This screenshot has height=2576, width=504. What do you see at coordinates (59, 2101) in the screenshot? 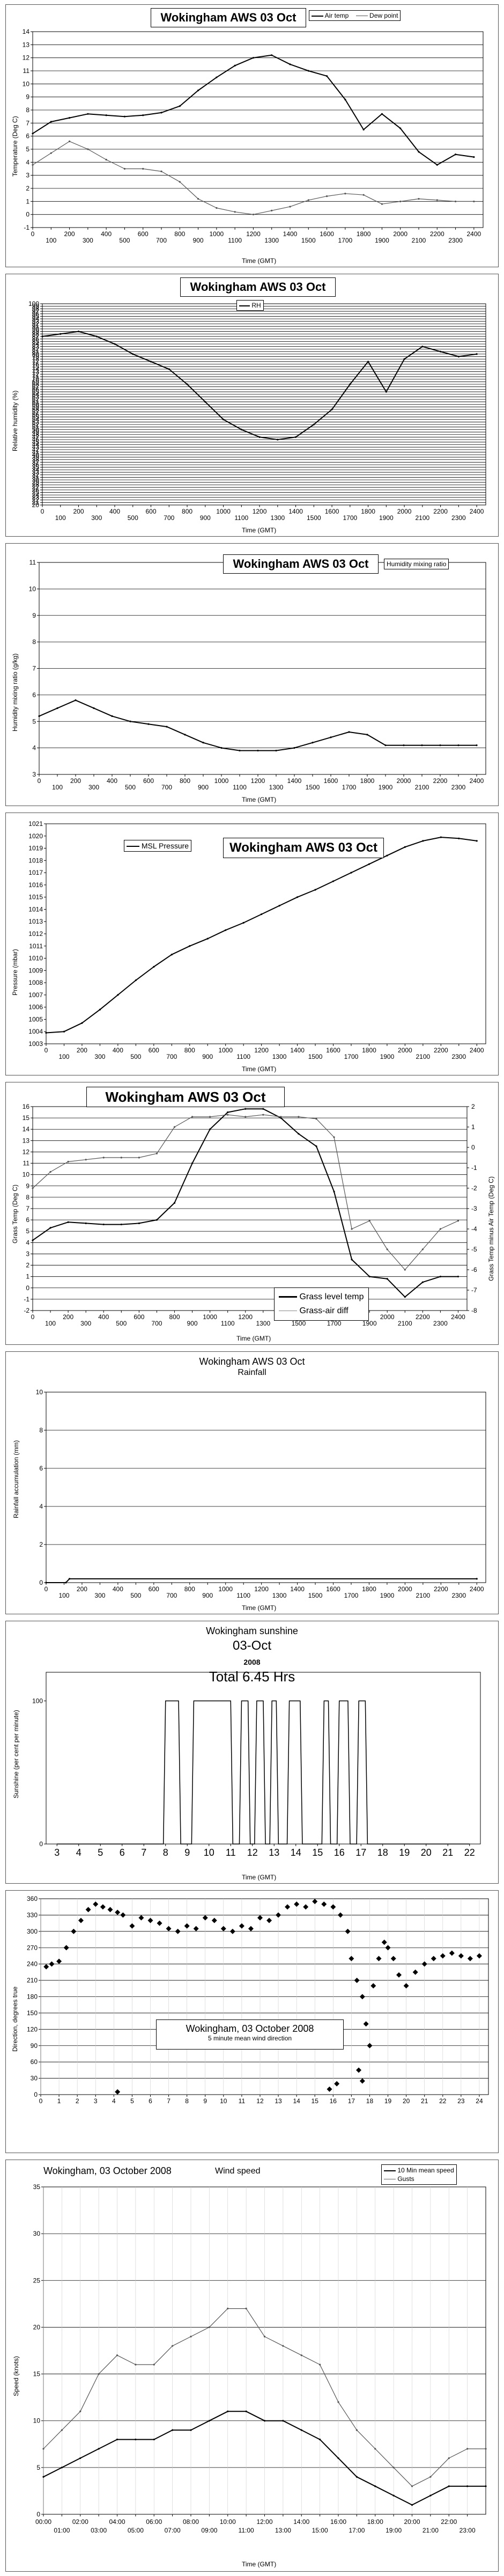
I see `x-tick-label: 1` at bounding box center [59, 2101].